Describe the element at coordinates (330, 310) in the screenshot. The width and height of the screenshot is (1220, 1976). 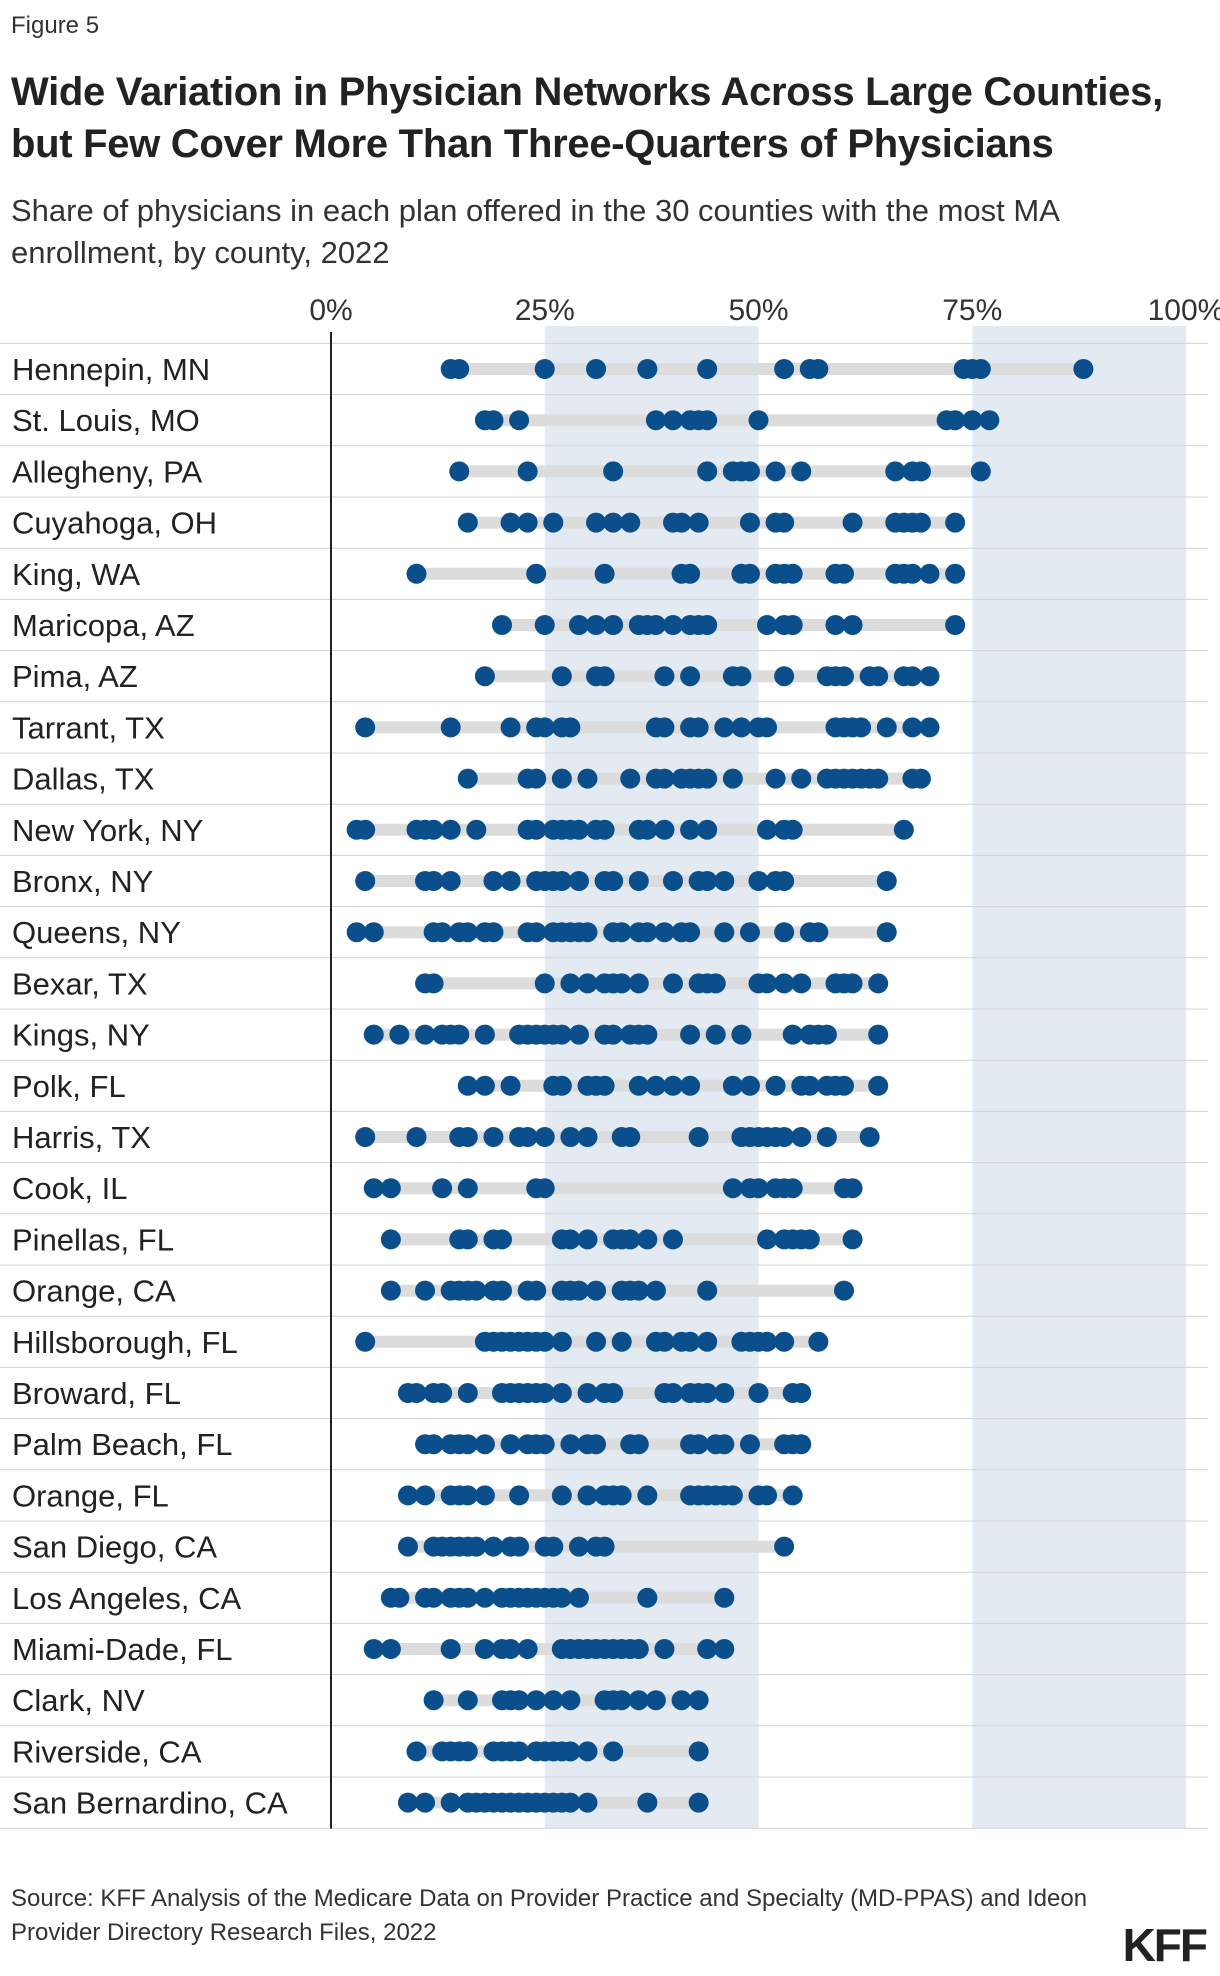
I see `x-tick-label: 0%` at that location.